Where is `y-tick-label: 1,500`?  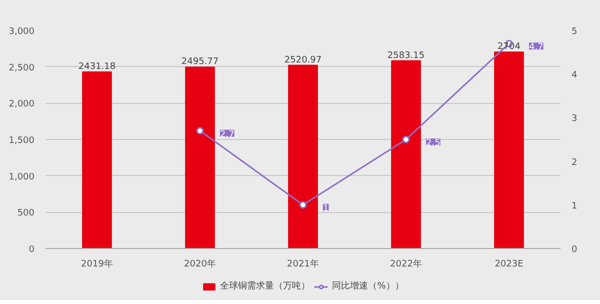
y-tick-label: 1,500 is located at coordinates (21, 141).